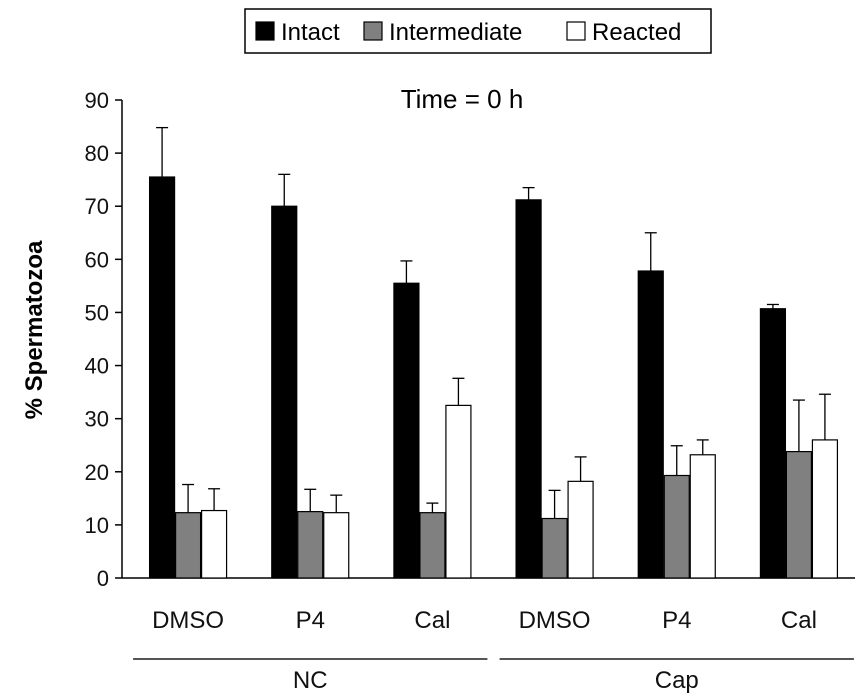 This screenshot has width=859, height=698. Describe the element at coordinates (97, 206) in the screenshot. I see `y-tick-label: 70` at that location.